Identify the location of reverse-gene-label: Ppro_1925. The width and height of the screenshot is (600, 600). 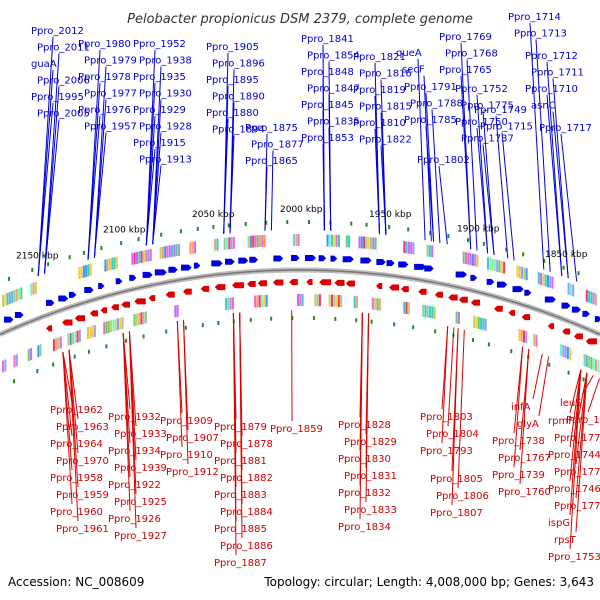
(140, 502).